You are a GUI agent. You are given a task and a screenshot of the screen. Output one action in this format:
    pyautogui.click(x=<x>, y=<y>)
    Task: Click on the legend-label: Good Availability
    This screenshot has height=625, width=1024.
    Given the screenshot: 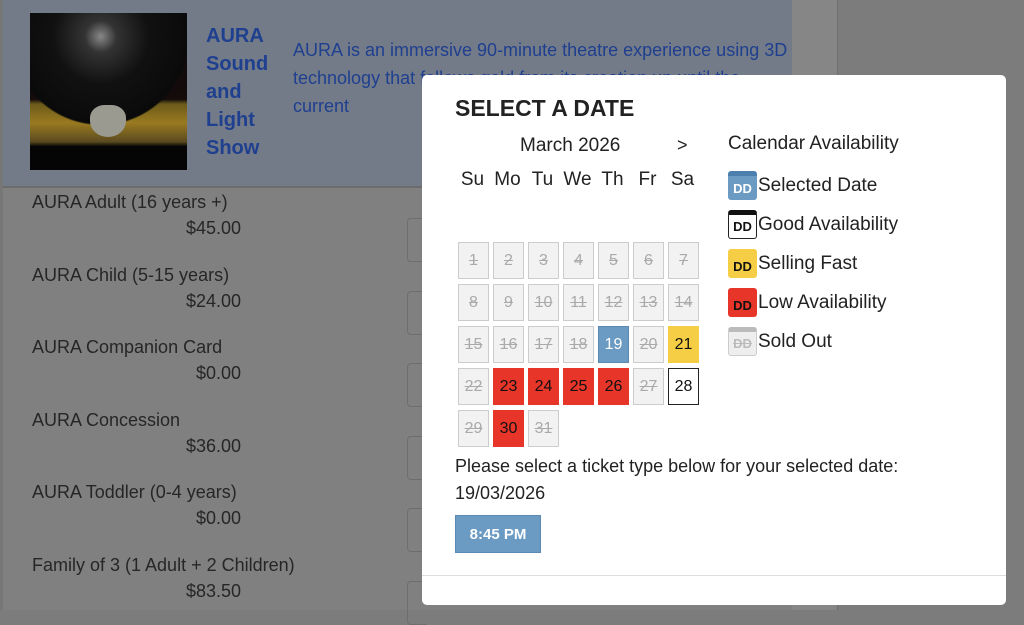 What is the action you would take?
    pyautogui.click(x=828, y=224)
    